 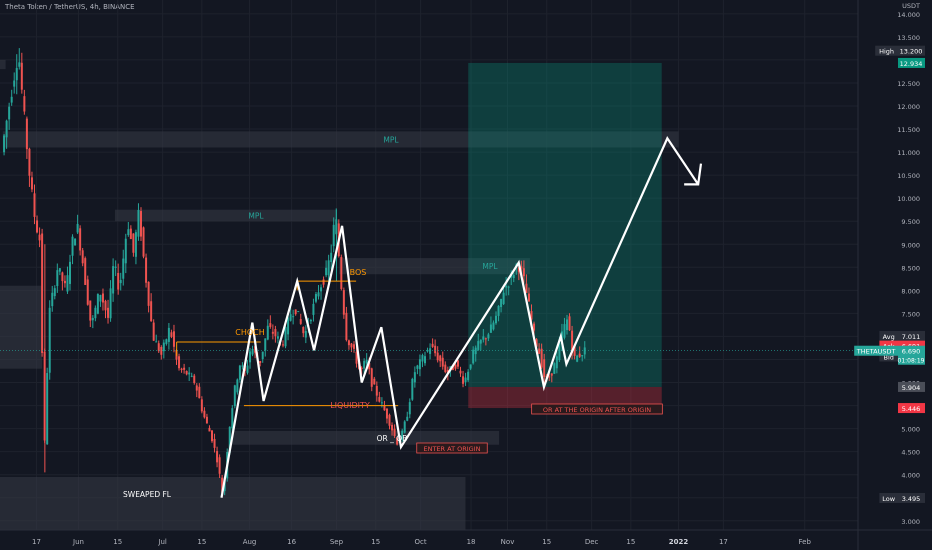 What do you see at coordinates (233, 503) in the screenshot?
I see `zone-sweaped-fl` at bounding box center [233, 503].